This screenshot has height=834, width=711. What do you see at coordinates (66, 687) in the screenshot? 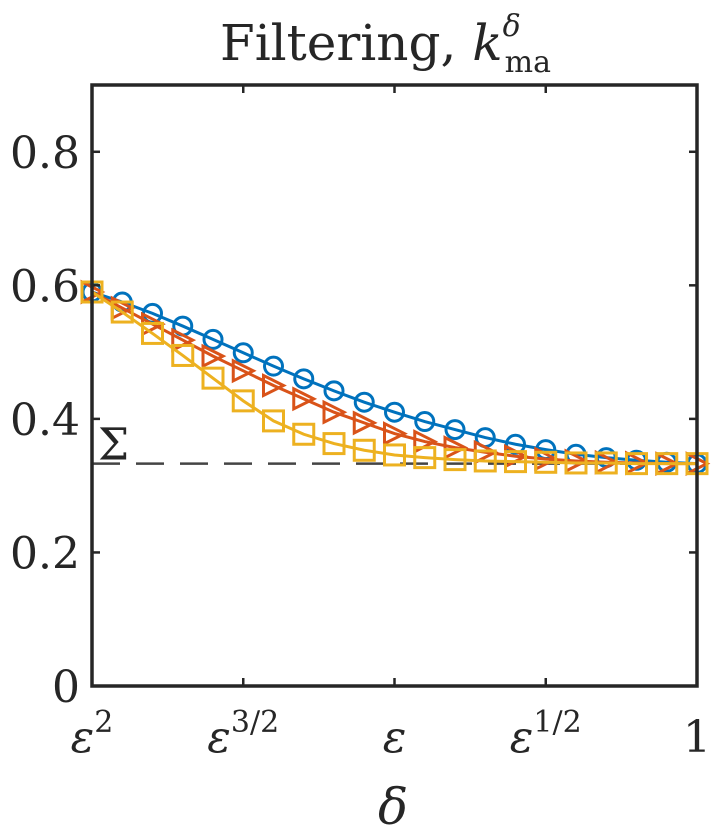
I see `y-tick-label: 0` at bounding box center [66, 687].